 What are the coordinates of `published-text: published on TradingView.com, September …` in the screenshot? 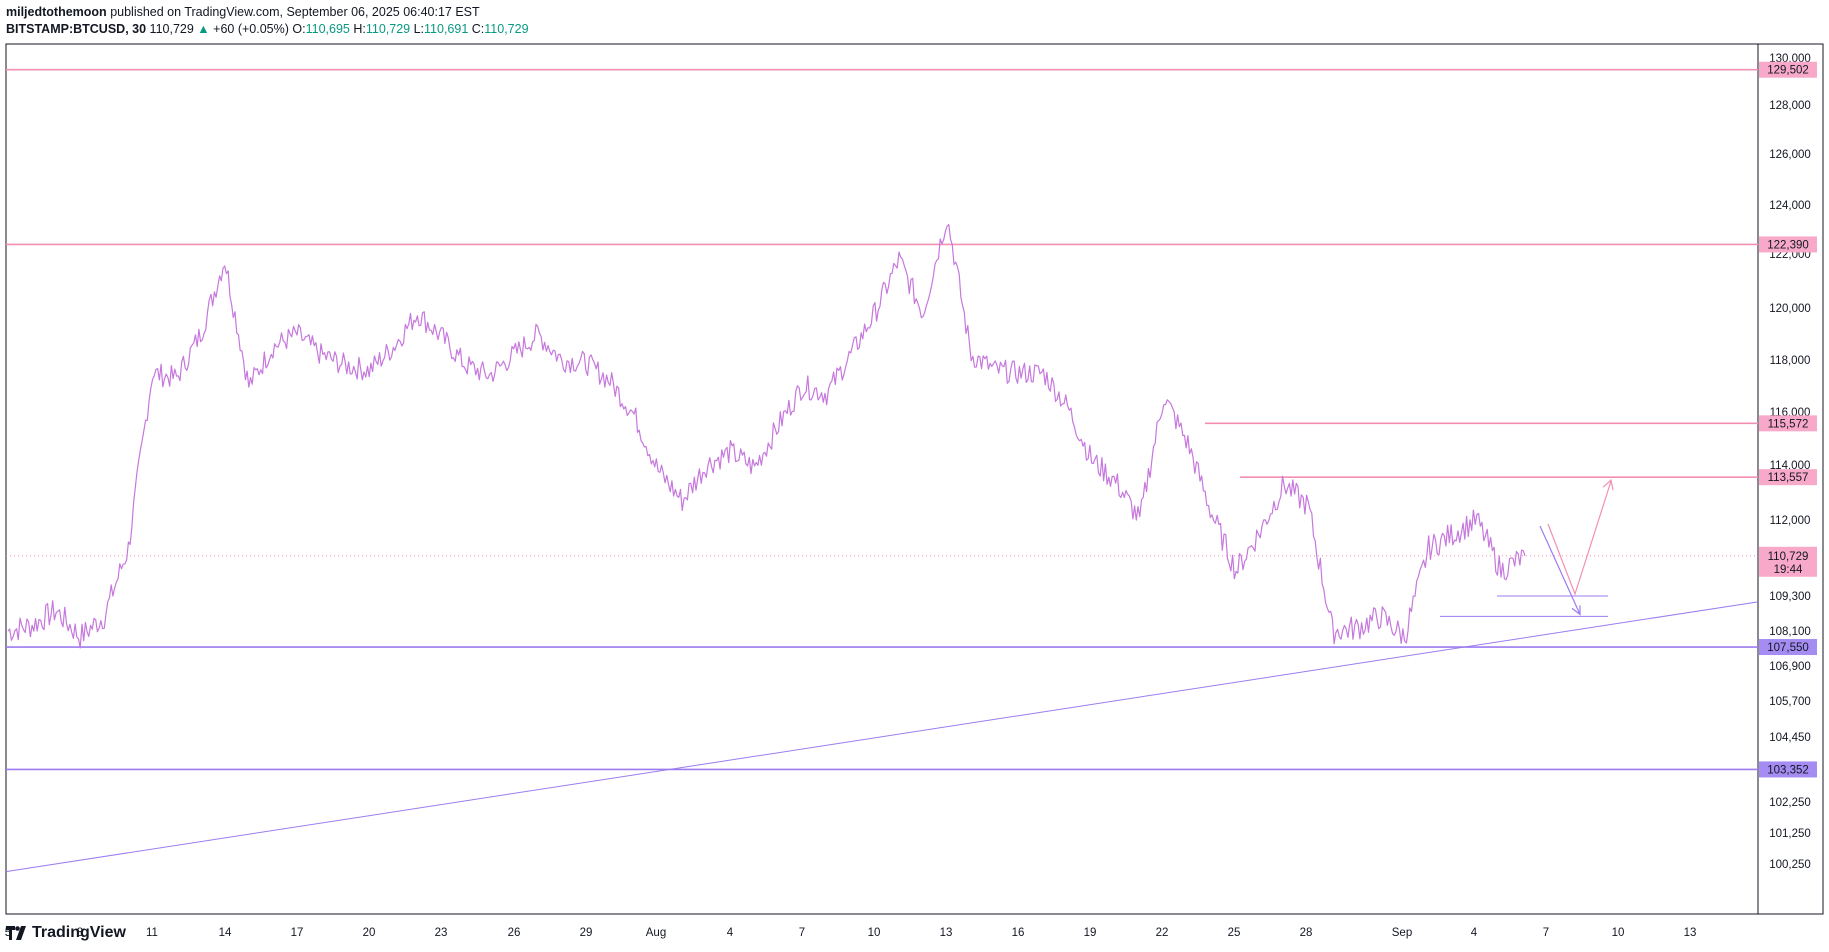 It's located at (295, 12).